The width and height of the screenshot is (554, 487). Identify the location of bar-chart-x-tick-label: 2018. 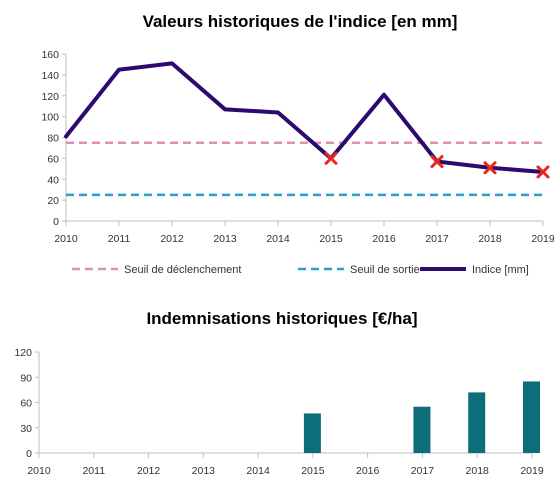
(478, 471).